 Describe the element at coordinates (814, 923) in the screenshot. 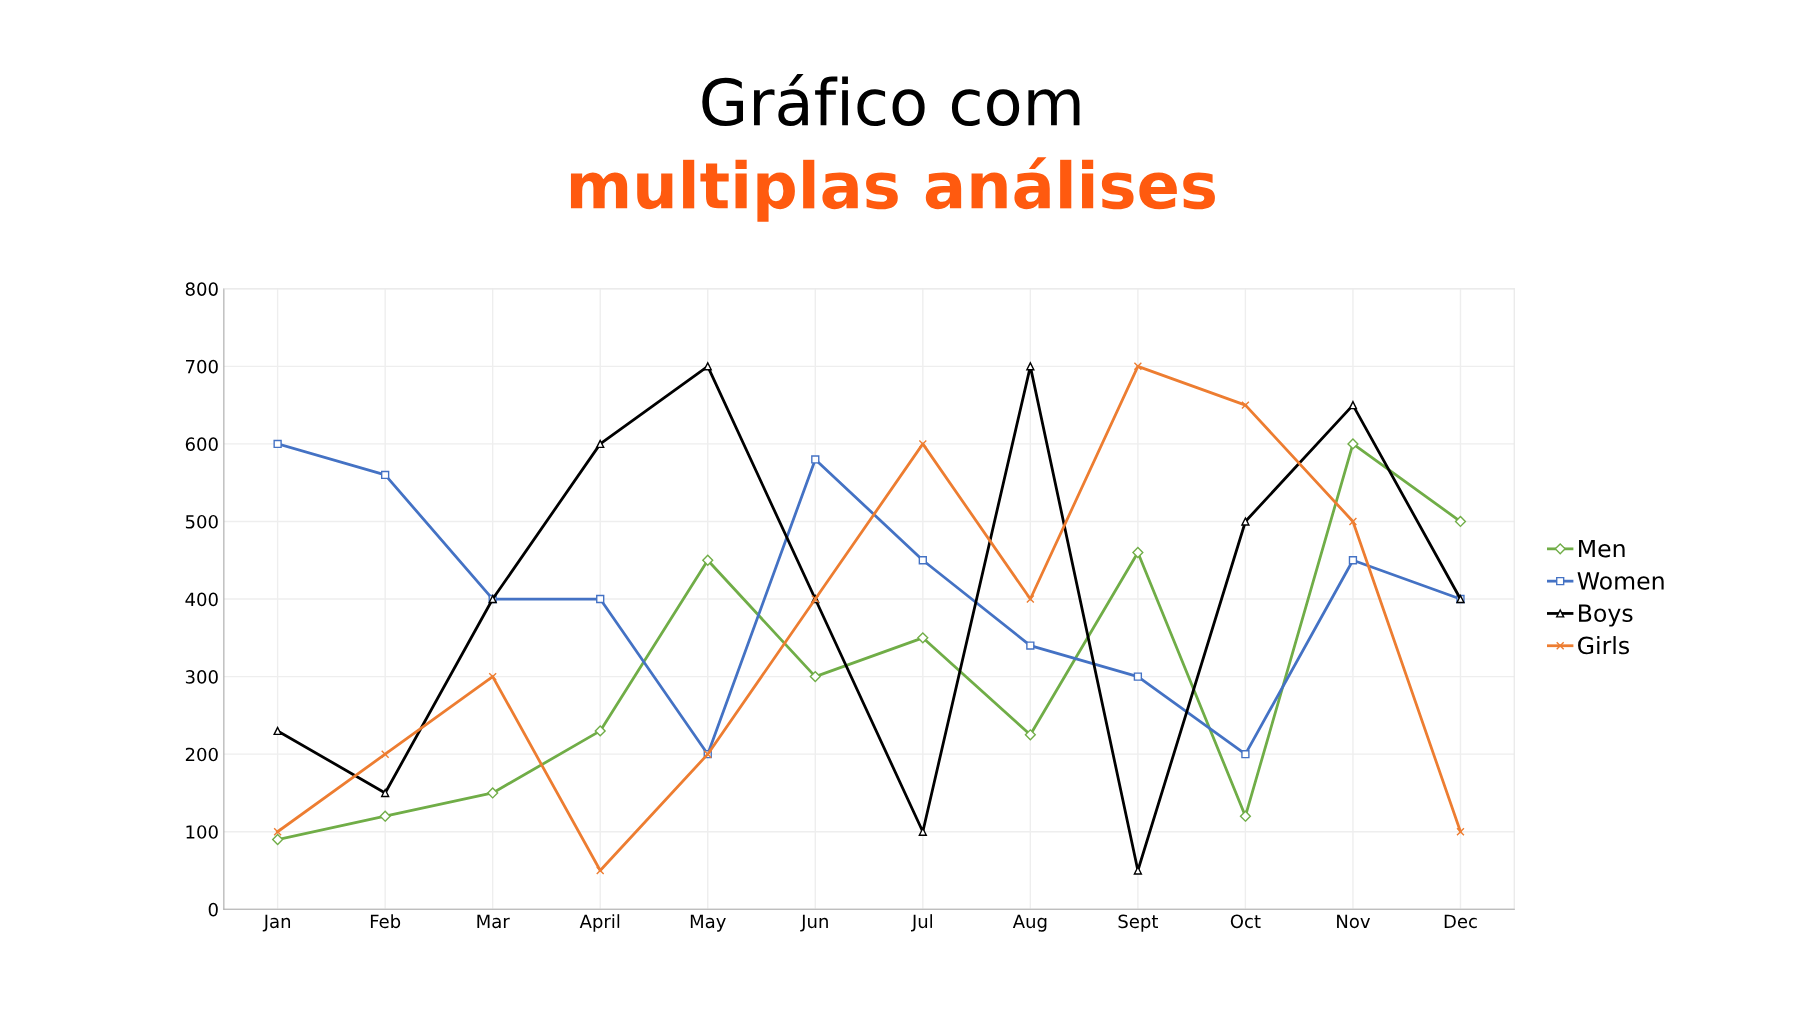

I see `x-tick-label: Jun` at that location.